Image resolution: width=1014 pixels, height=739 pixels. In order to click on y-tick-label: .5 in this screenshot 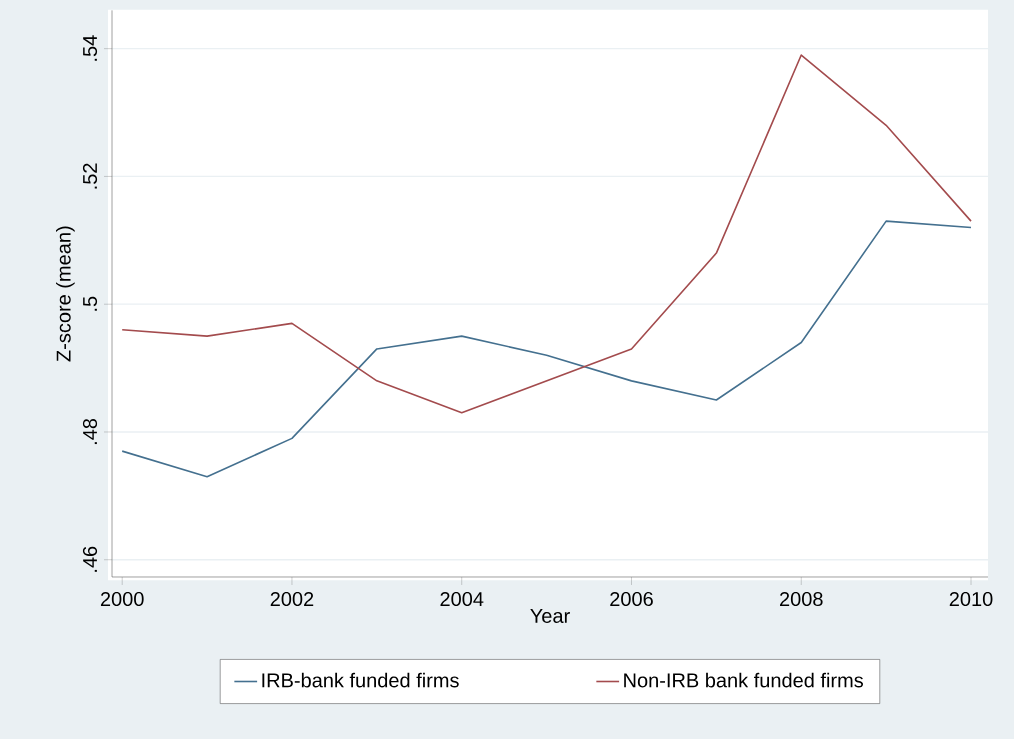, I will do `click(90, 303)`.